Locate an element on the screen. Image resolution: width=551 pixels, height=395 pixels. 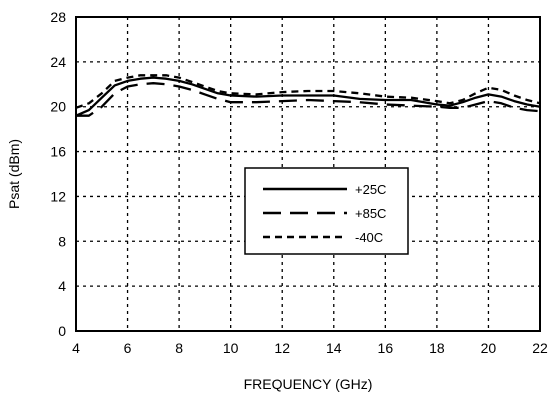
y-tick-label: 12 is located at coordinates (58, 196).